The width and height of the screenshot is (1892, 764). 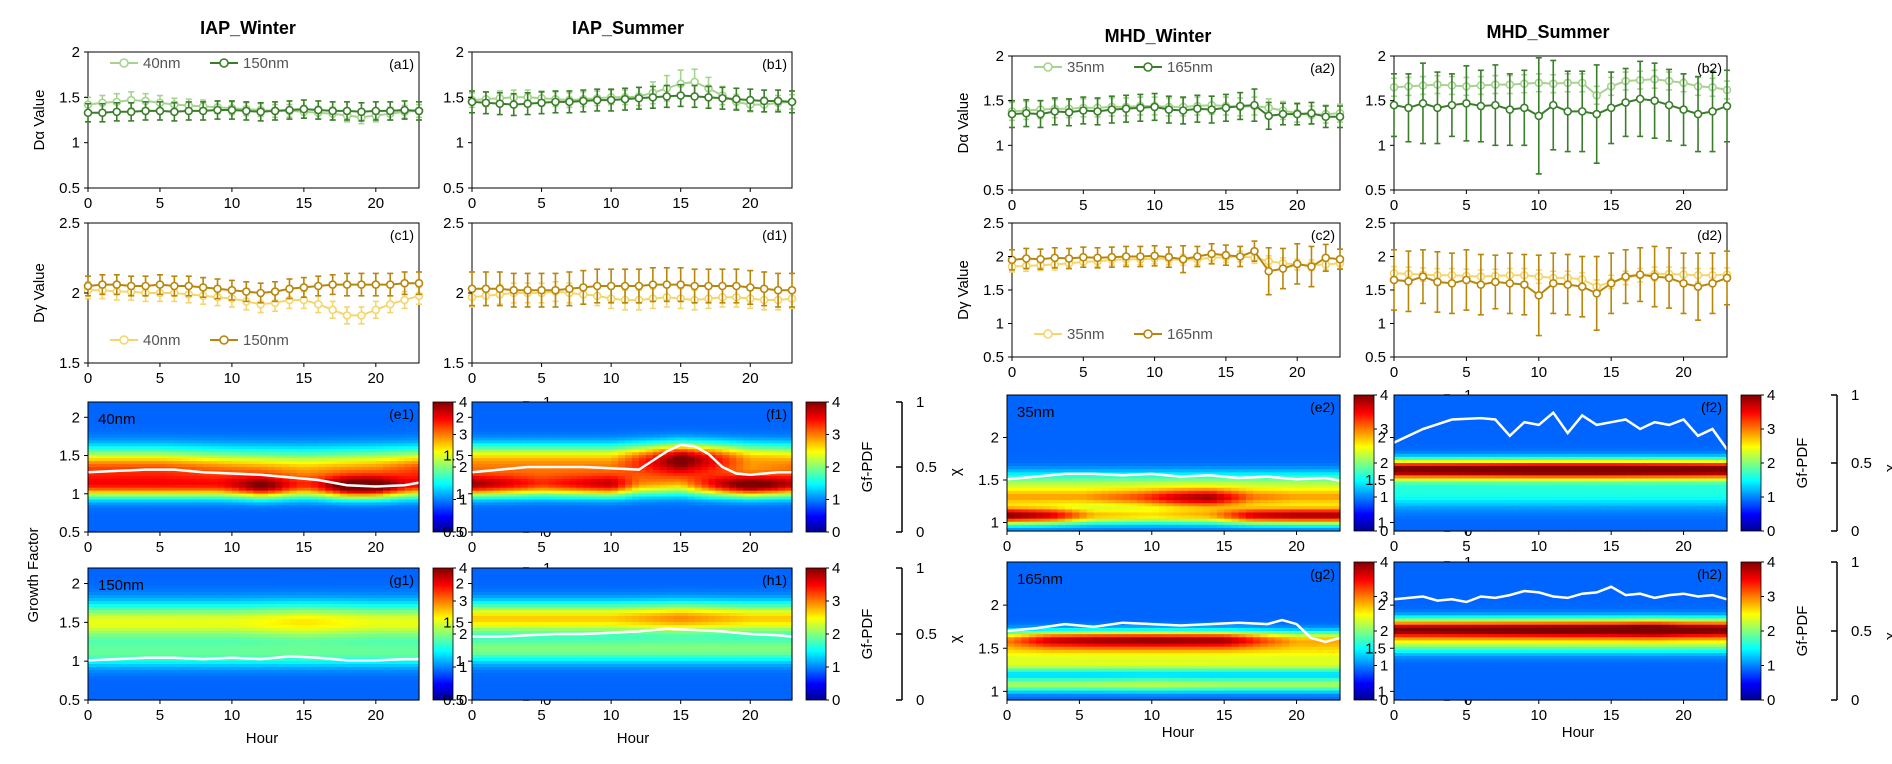 I want to click on colorbar-tick-label: 0, so click(x=463, y=532).